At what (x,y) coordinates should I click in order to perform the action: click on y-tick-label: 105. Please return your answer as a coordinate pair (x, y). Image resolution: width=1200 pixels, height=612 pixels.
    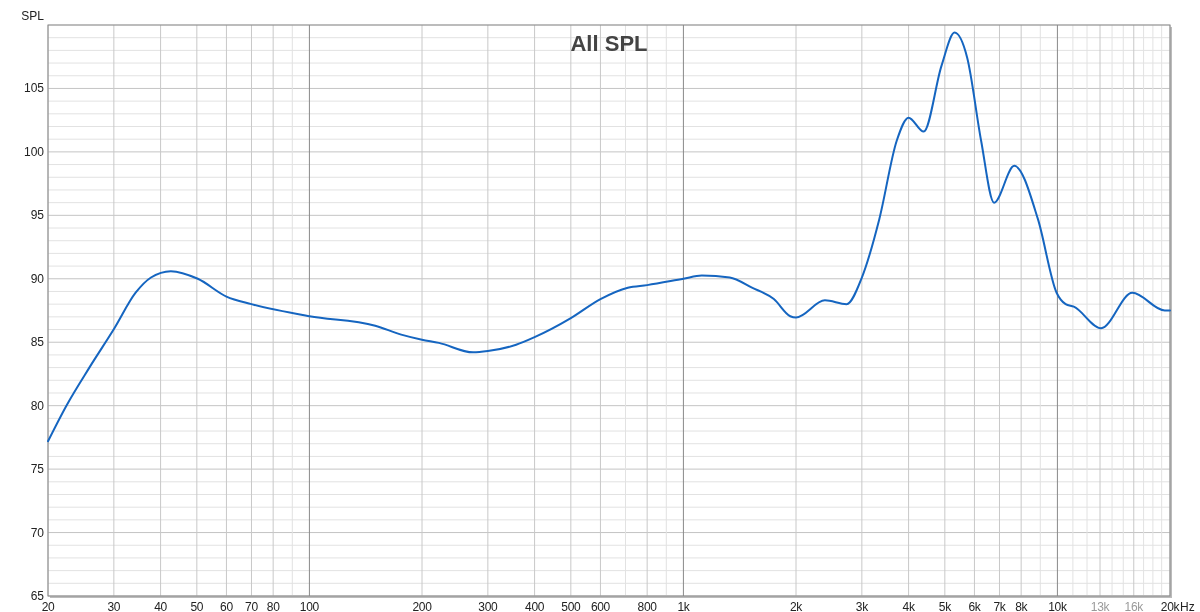
    Looking at the image, I should click on (34, 88).